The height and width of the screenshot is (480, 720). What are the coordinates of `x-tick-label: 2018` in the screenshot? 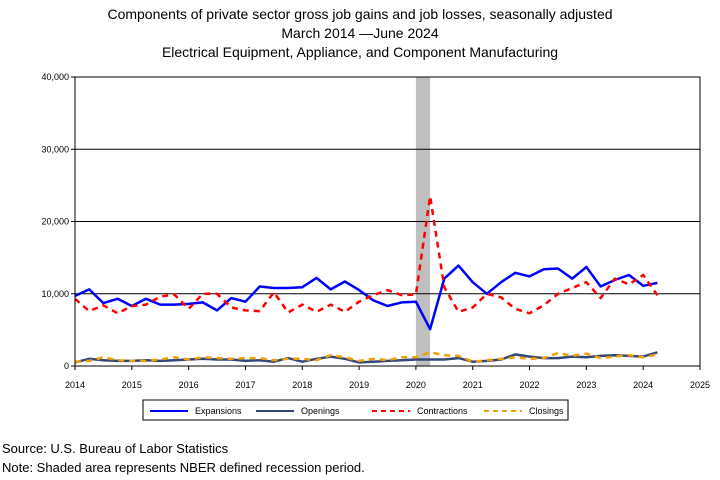 It's located at (302, 385).